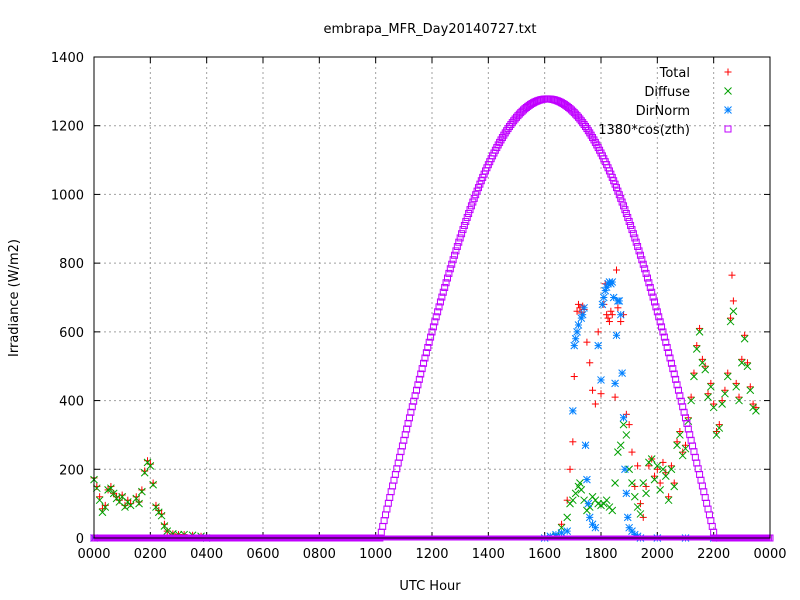  What do you see at coordinates (769, 554) in the screenshot?
I see `x-tick-label: 0000` at bounding box center [769, 554].